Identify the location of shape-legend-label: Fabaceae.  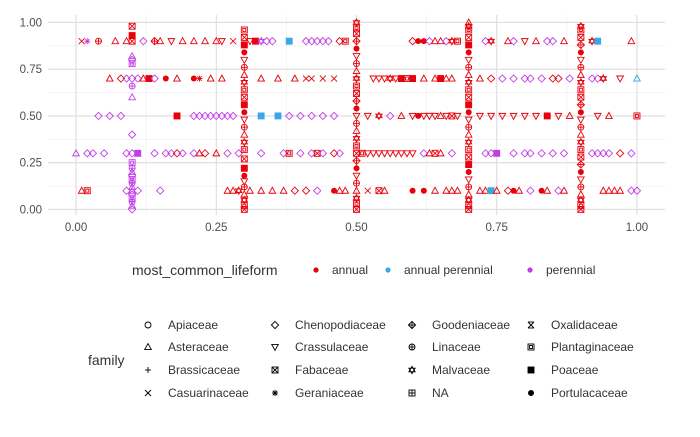
(322, 370).